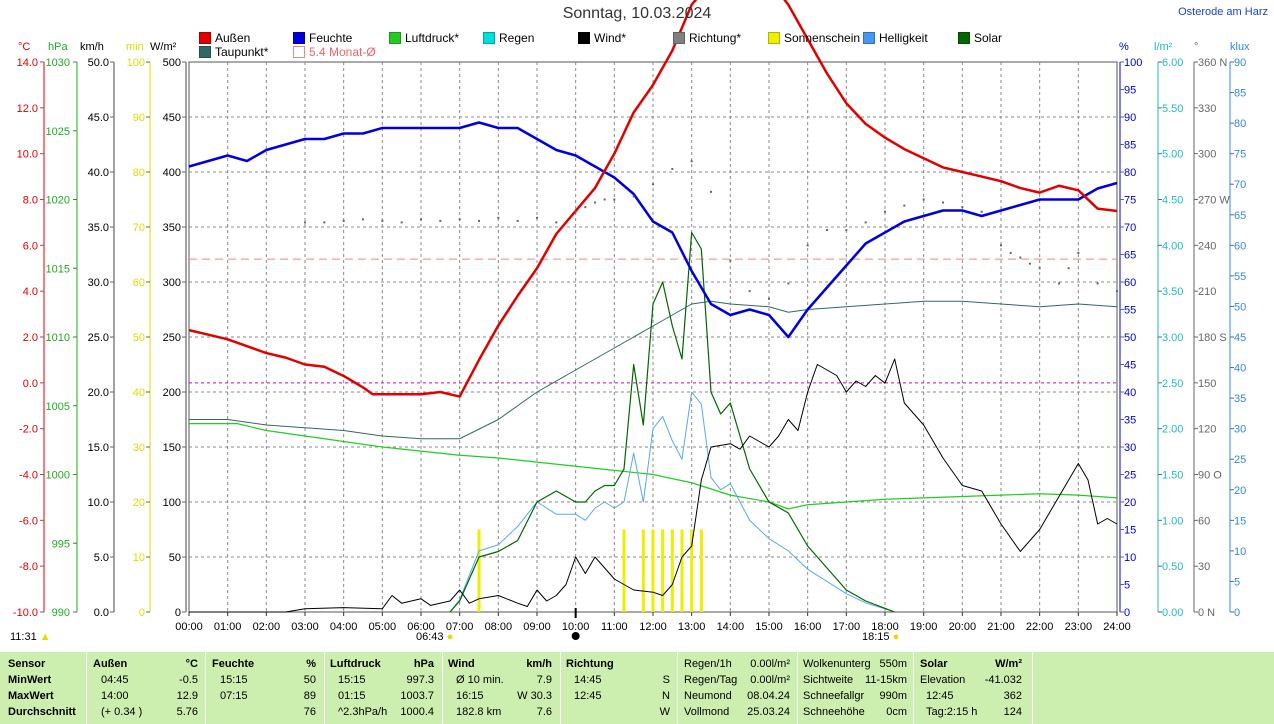 The height and width of the screenshot is (724, 1274). I want to click on location-link: Osterode am Harz, so click(1223, 12).